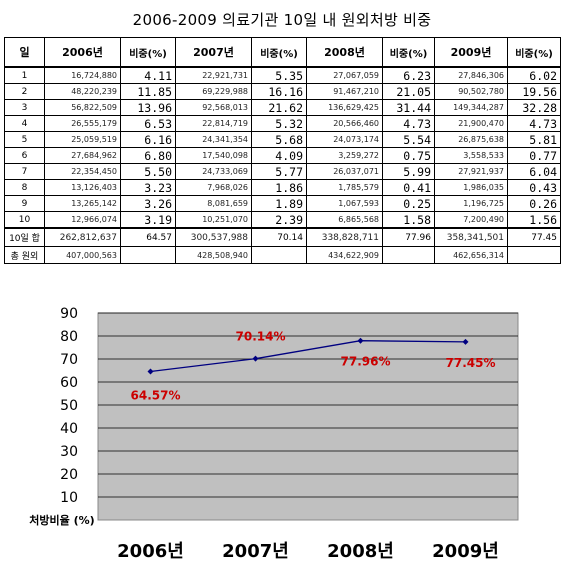  What do you see at coordinates (534, 155) in the screenshot?
I see `table-cell: 0.77` at bounding box center [534, 155].